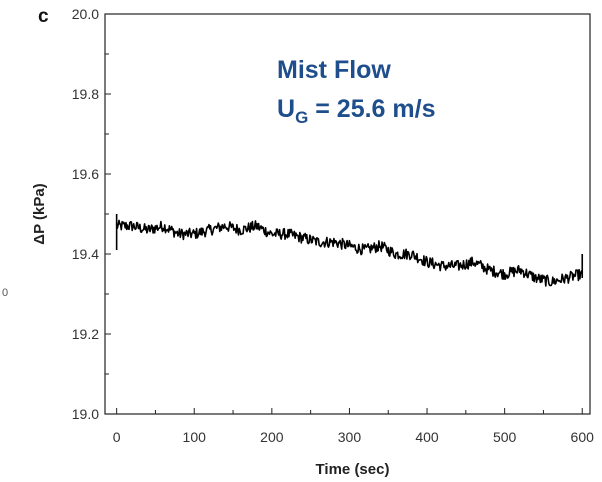 Image resolution: width=602 pixels, height=482 pixels. I want to click on pressure-drop-line, so click(349, 253).